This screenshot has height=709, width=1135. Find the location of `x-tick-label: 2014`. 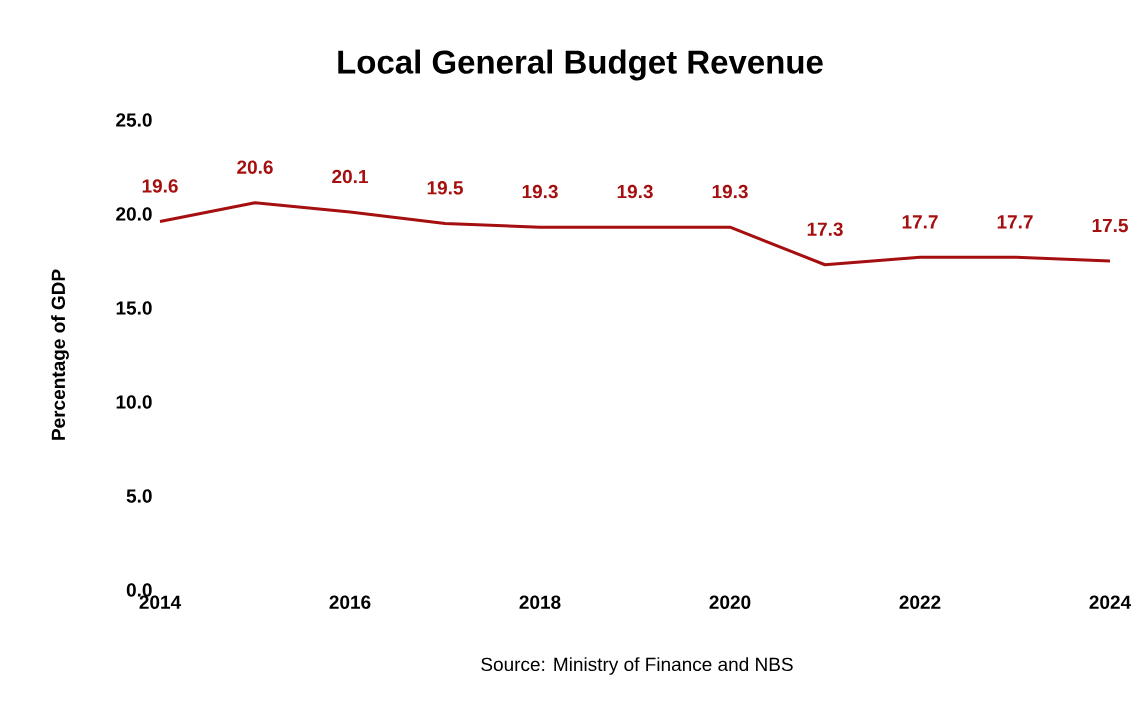

x-tick-label: 2014 is located at coordinates (160, 602).